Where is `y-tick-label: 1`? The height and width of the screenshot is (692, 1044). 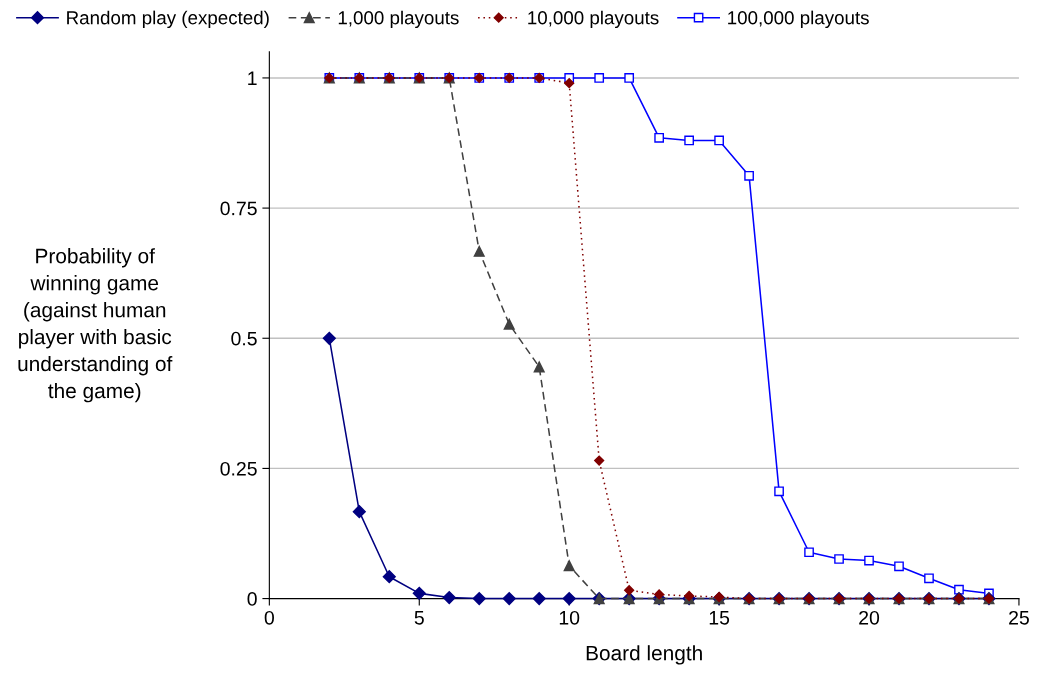
y-tick-label: 1 is located at coordinates (252, 78).